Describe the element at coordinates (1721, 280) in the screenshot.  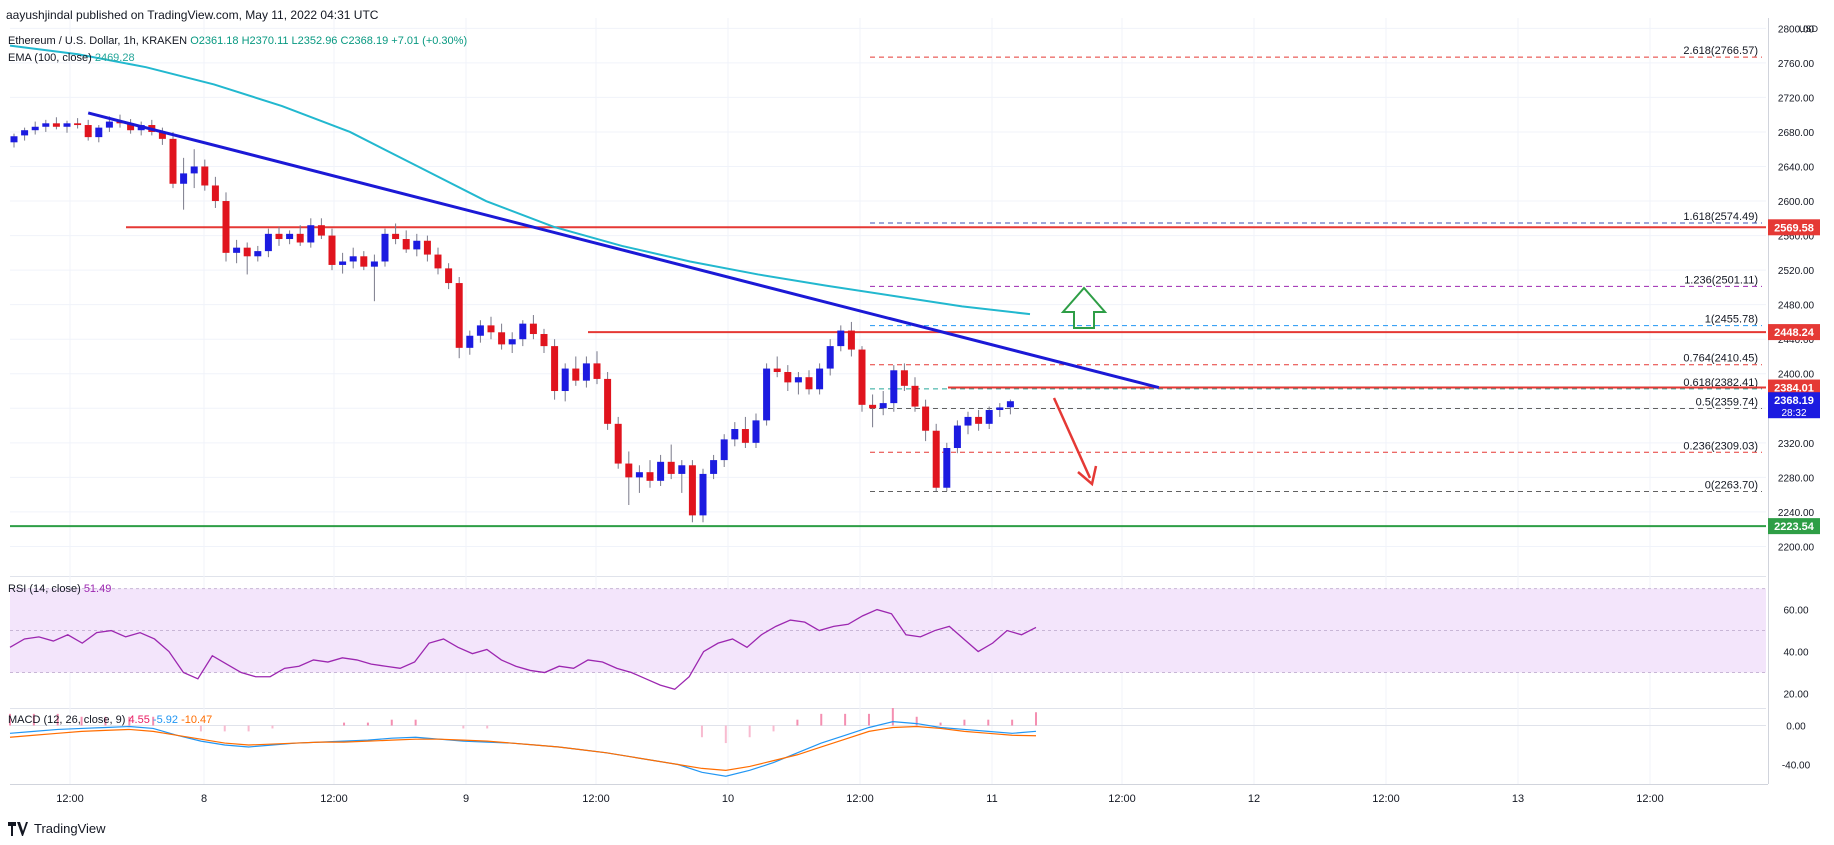
I see `fib-level-label: 1.236(2501.11)` at that location.